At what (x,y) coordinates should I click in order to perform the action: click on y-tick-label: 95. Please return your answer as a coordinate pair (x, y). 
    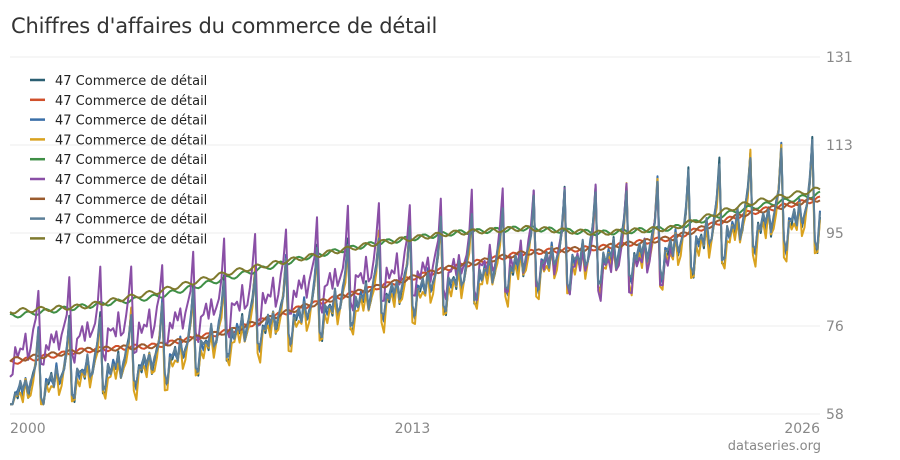
    Looking at the image, I should click on (835, 234).